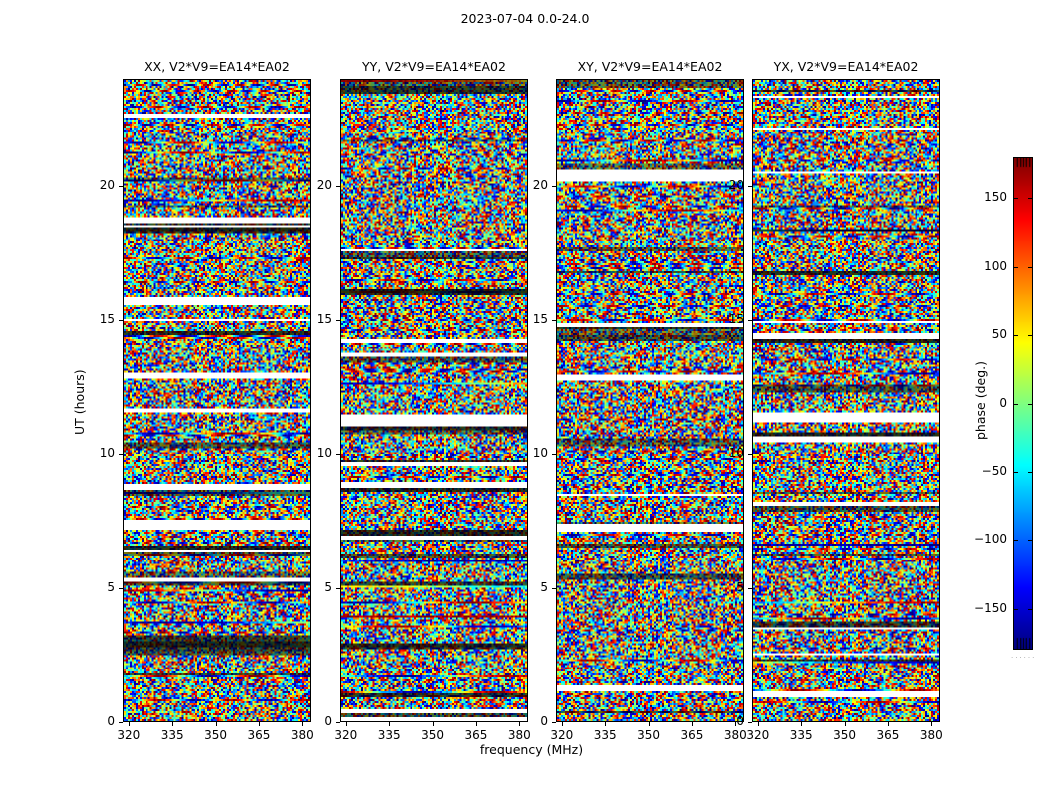 Image resolution: width=1050 pixels, height=800 pixels. What do you see at coordinates (990, 539) in the screenshot?
I see `colorbar-tick-label: −100` at bounding box center [990, 539].